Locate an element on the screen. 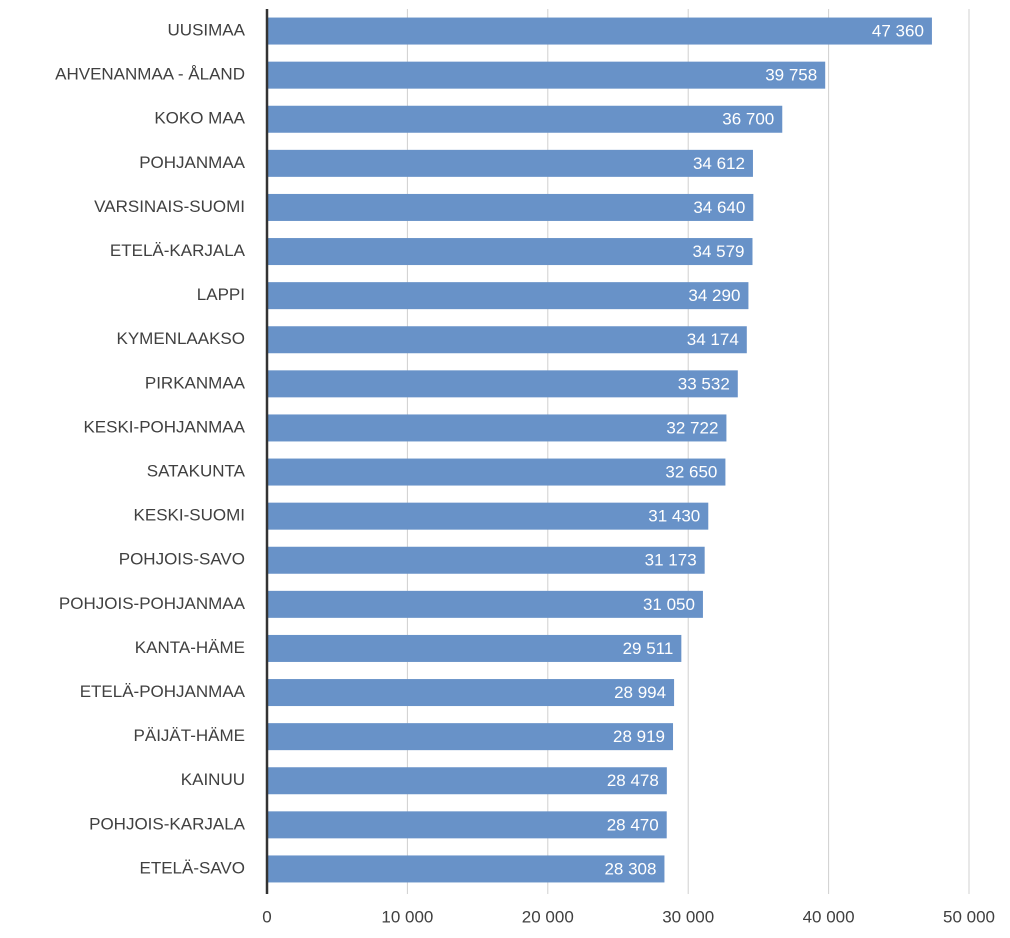 The width and height of the screenshot is (1010, 938). y-tick-label: POHJOIS-SAVO is located at coordinates (182, 559).